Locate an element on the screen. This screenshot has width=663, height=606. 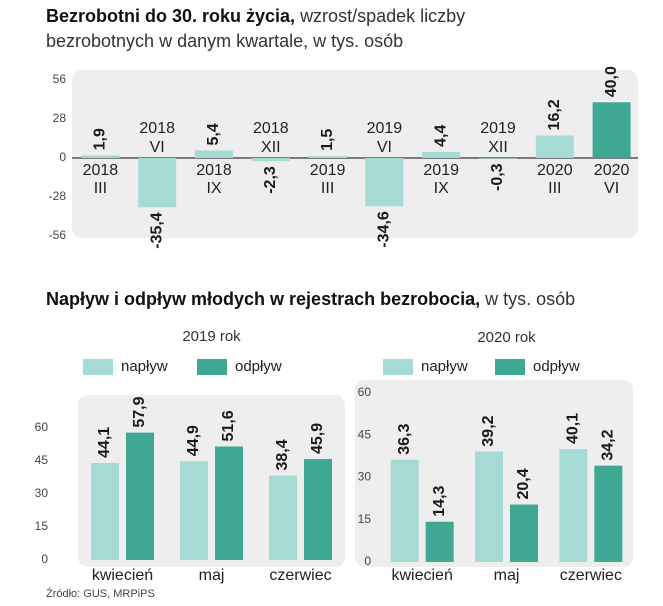
value-label: 44,1 is located at coordinates (104, 442).